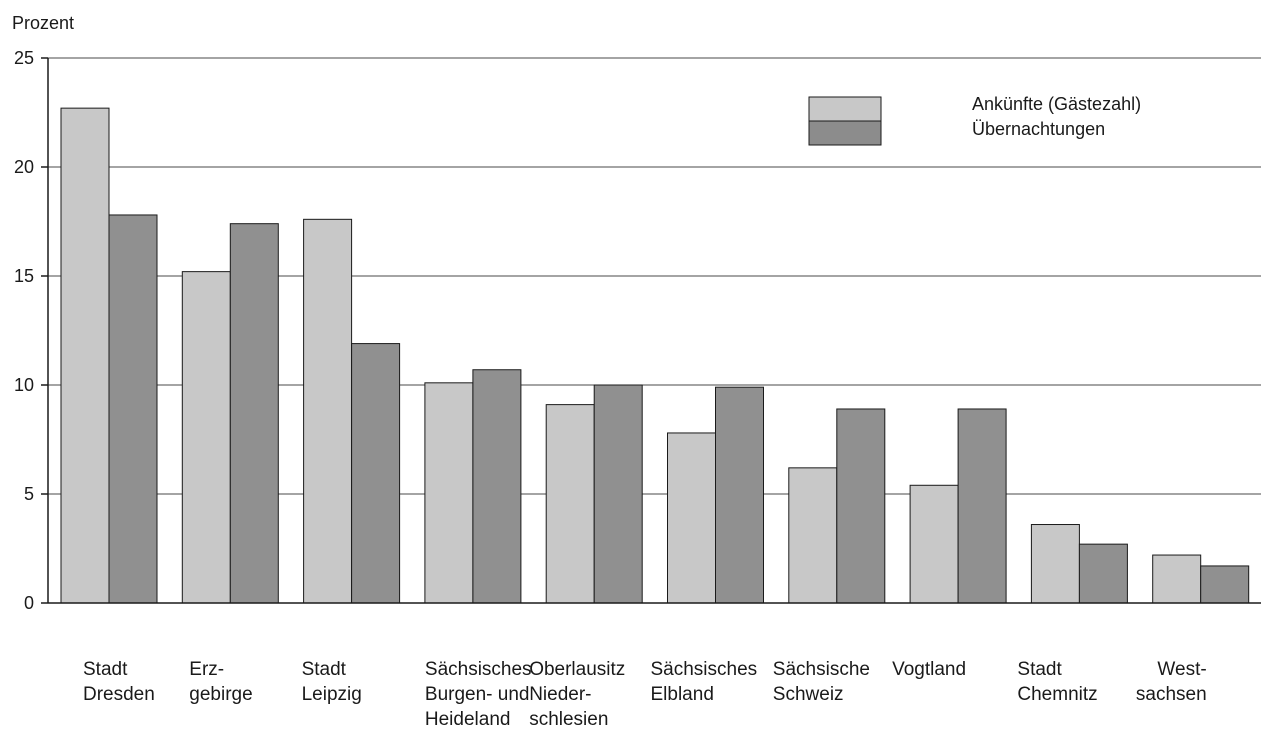 The width and height of the screenshot is (1268, 731). What do you see at coordinates (1057, 694) in the screenshot?
I see `x-category-label-line: Chemnitz` at bounding box center [1057, 694].